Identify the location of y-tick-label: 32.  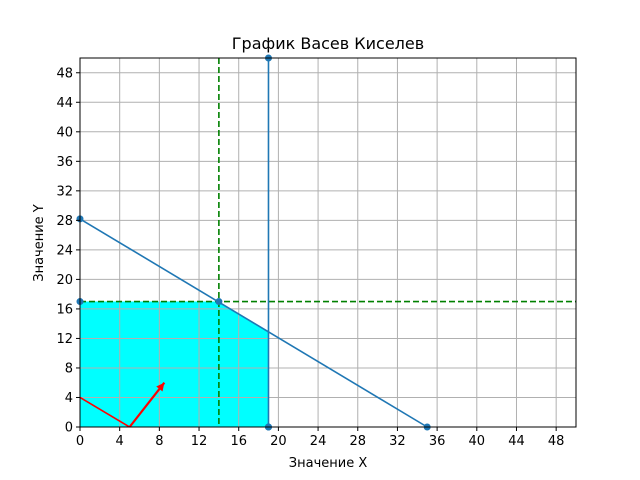
(64, 191).